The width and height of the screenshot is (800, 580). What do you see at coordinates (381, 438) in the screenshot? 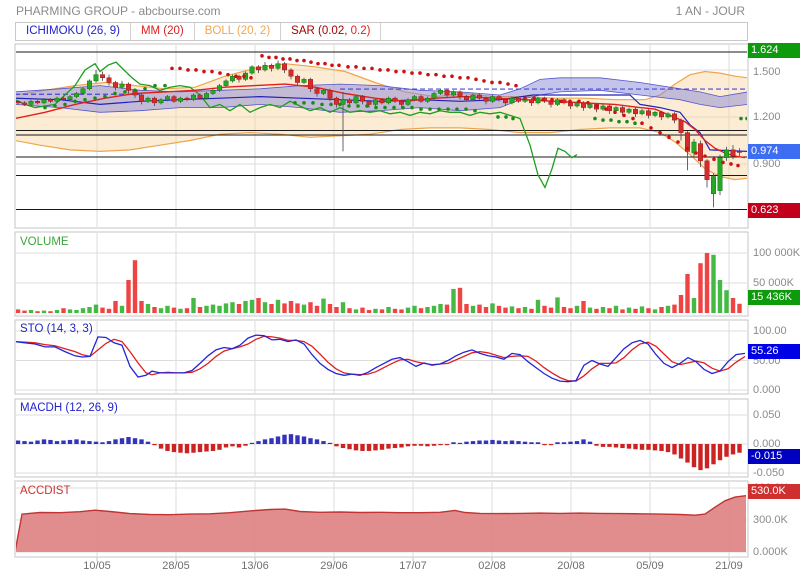
I see `macd-panel` at bounding box center [381, 438].